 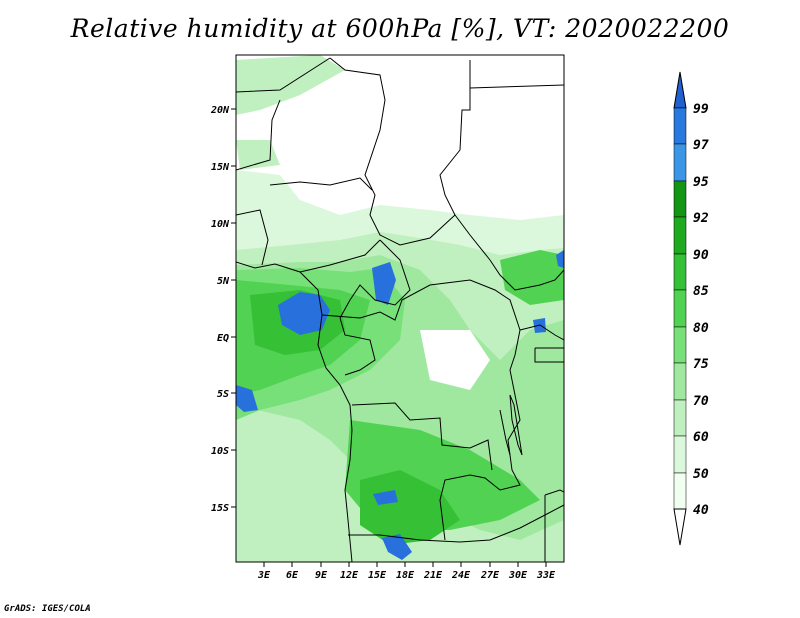 What do you see at coordinates (223, 309) in the screenshot?
I see `latitude-axis: 20N 15N 10N 5N EQ 5S 10S 15S` at bounding box center [223, 309].